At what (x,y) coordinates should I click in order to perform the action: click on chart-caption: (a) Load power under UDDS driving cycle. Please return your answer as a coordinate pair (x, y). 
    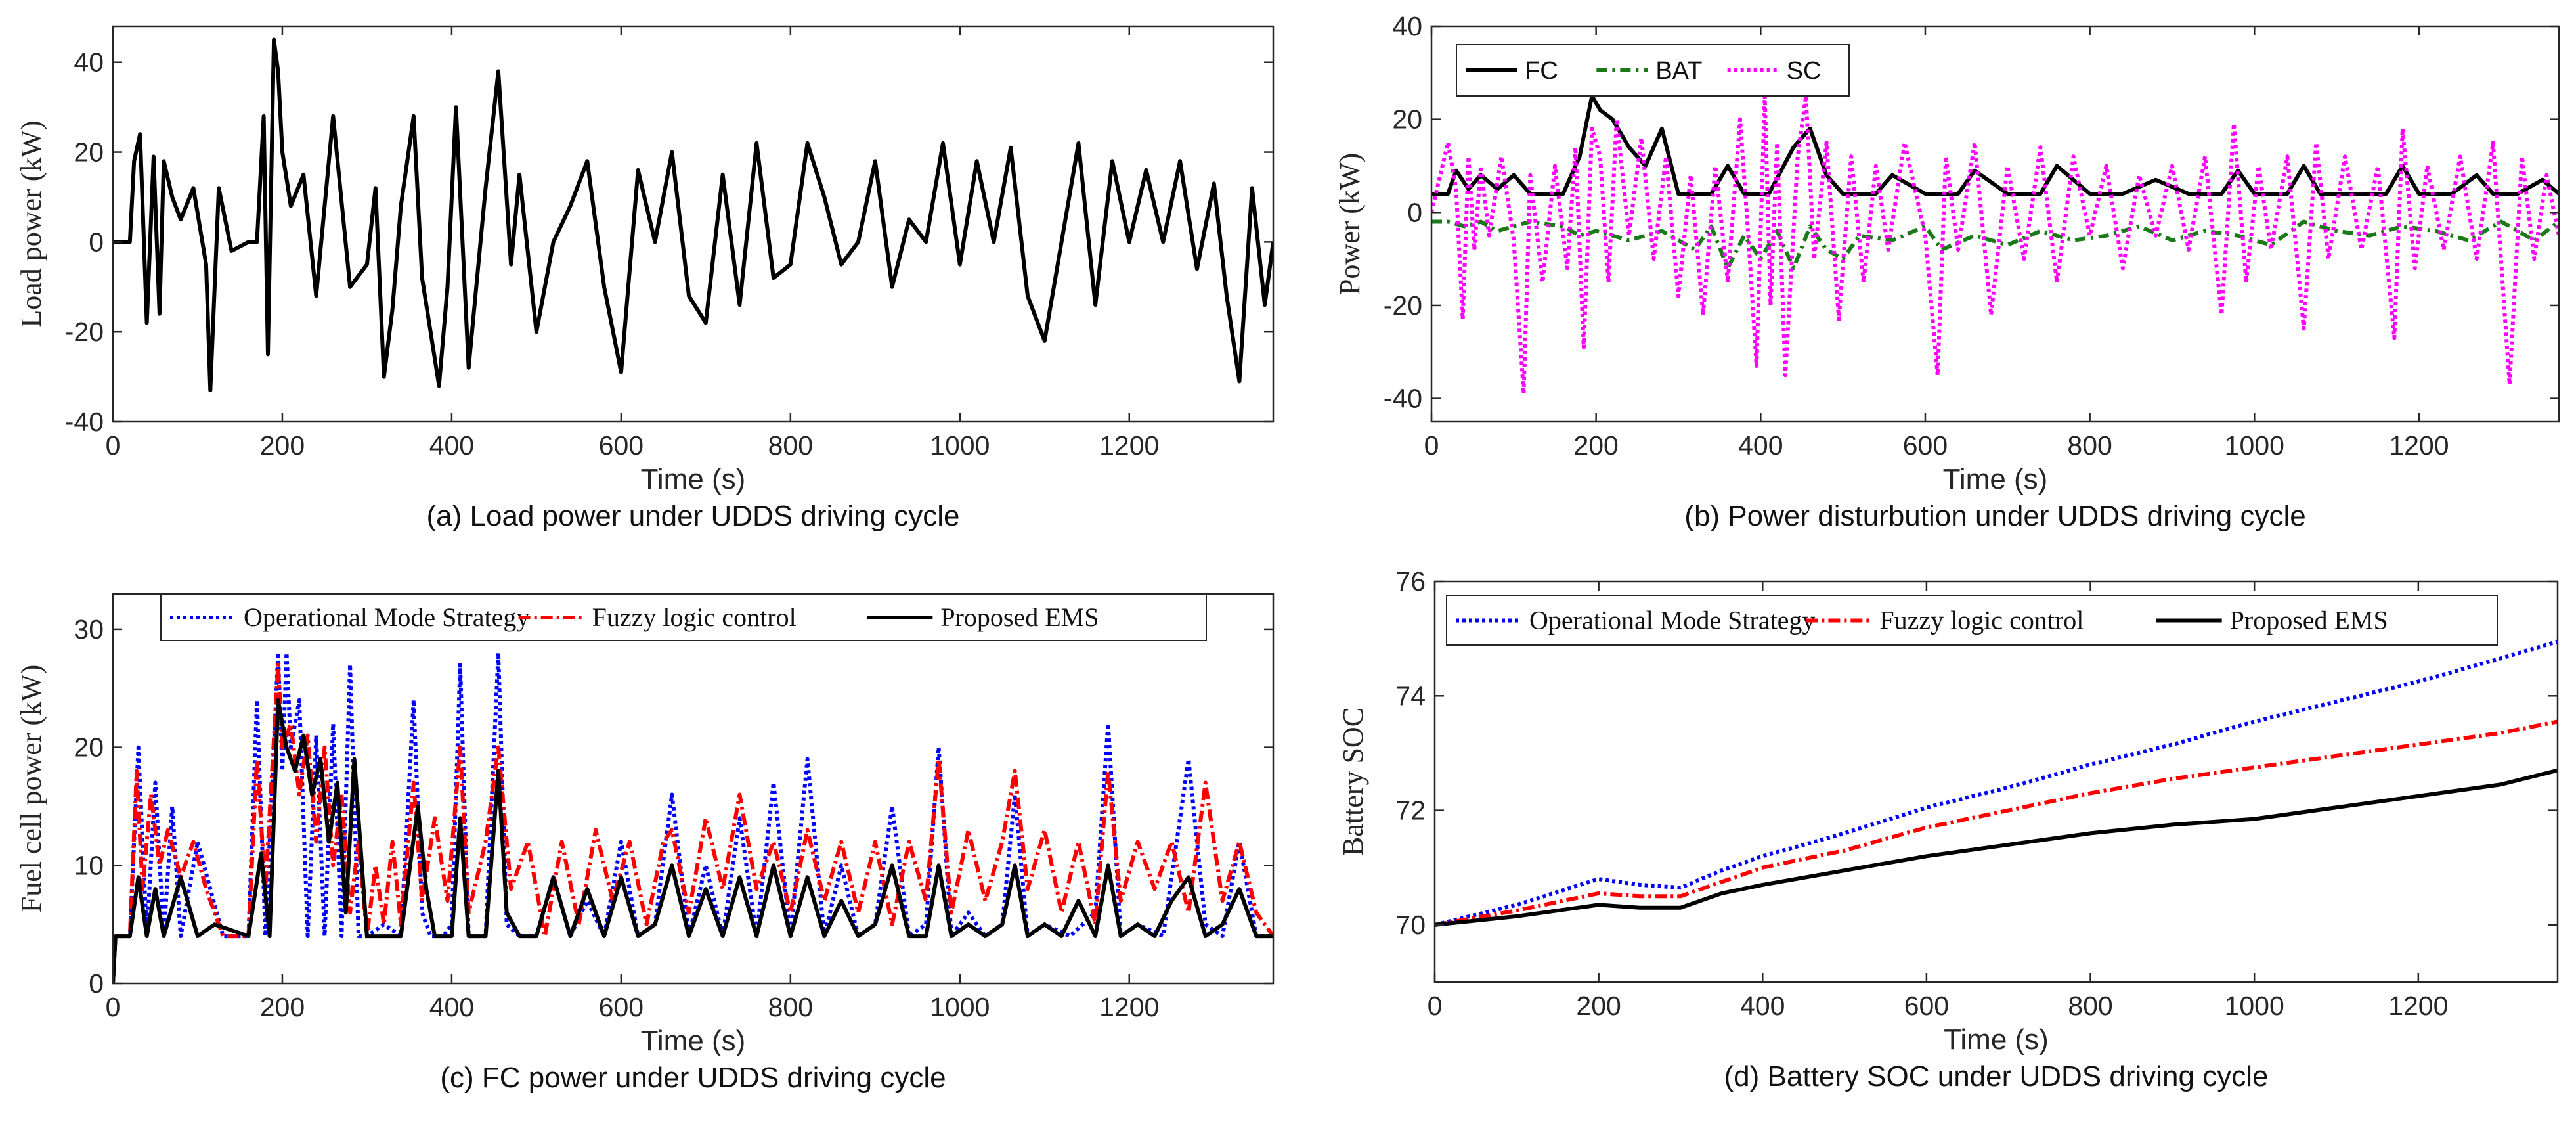
    Looking at the image, I should click on (693, 516).